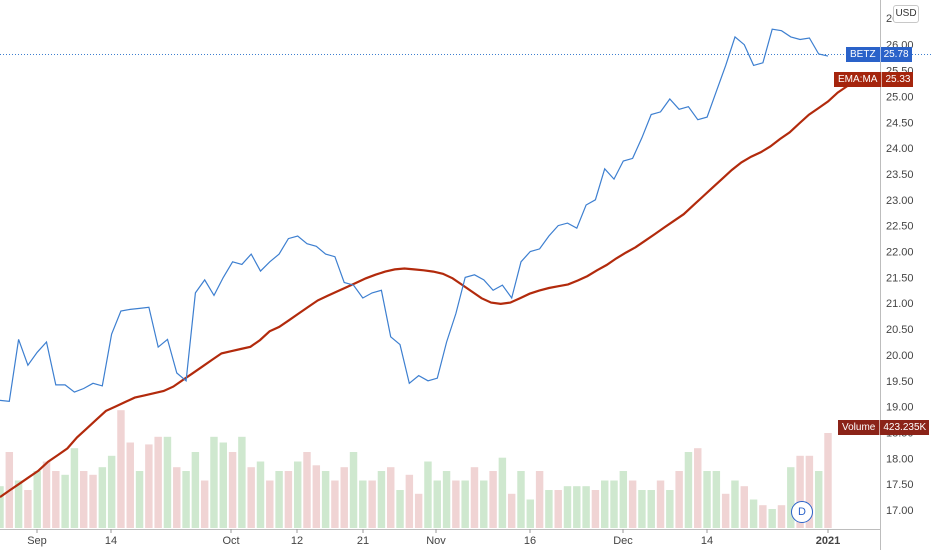 The height and width of the screenshot is (550, 932). Describe the element at coordinates (363, 541) in the screenshot. I see `time-tick-label: 21` at that location.